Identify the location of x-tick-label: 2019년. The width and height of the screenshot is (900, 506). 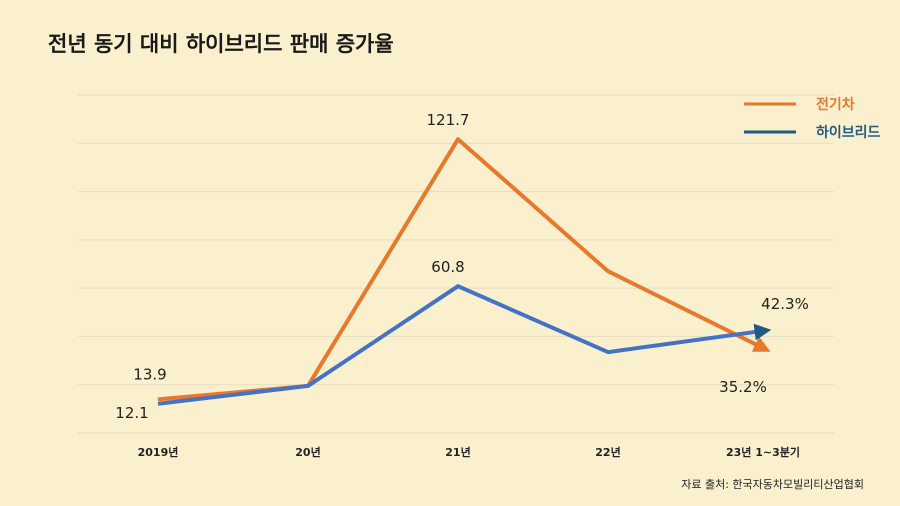
(158, 452).